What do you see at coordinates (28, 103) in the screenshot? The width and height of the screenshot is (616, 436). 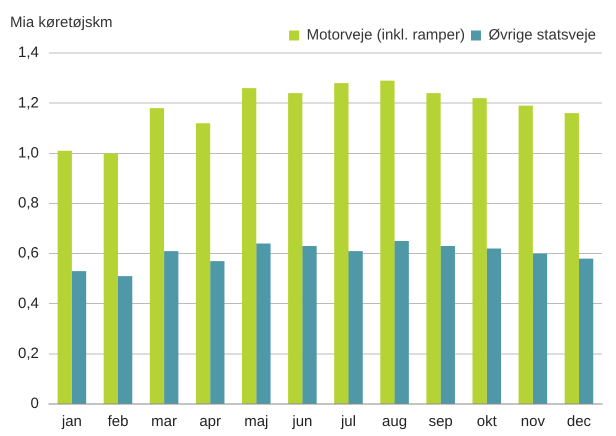 I see `y-tick-label: 1,2` at bounding box center [28, 103].